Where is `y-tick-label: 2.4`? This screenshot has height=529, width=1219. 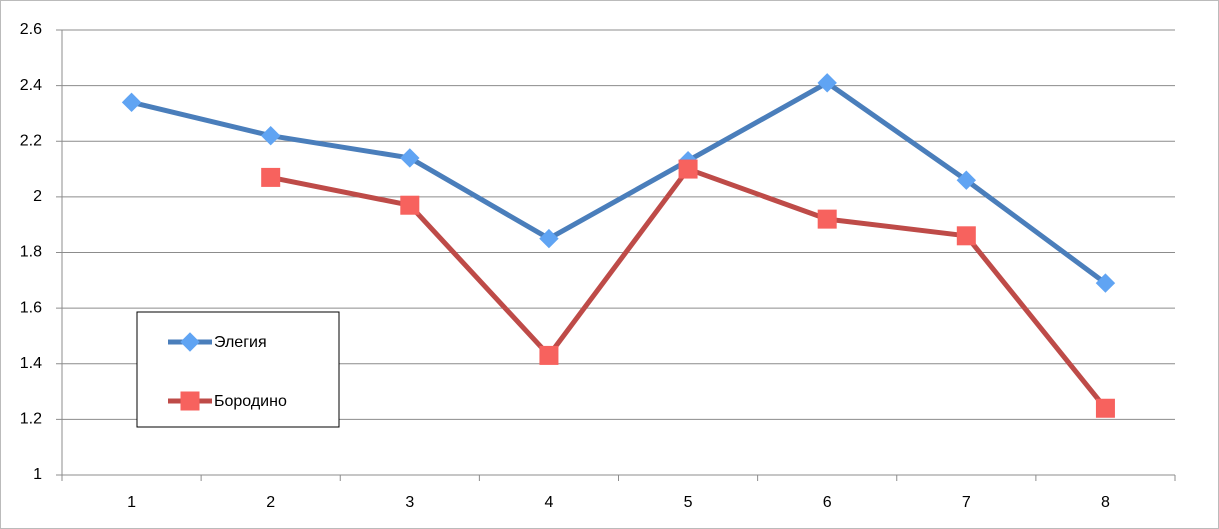
y-tick-label: 2.4 is located at coordinates (31, 85).